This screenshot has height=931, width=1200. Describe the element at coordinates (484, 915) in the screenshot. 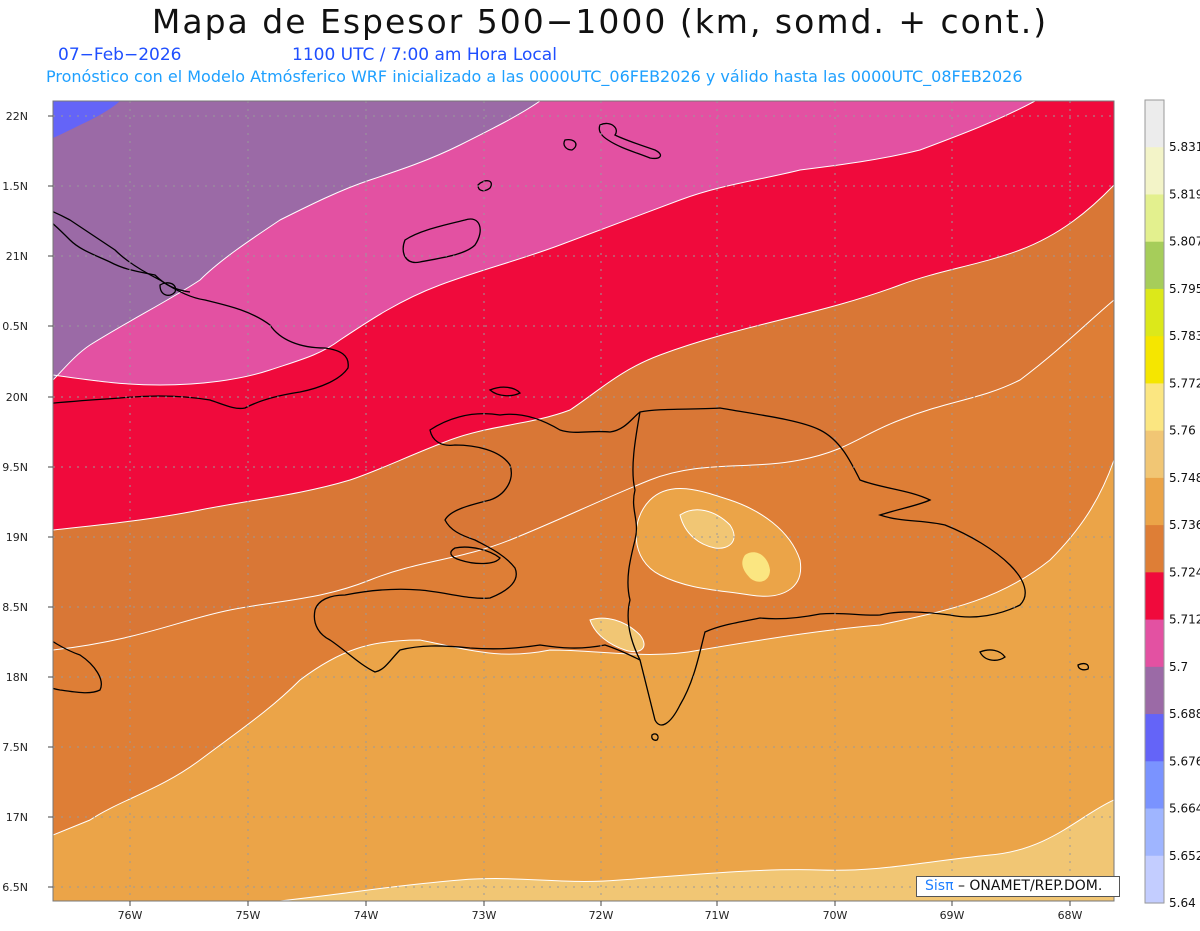

I see `lon-label: 73W` at that location.